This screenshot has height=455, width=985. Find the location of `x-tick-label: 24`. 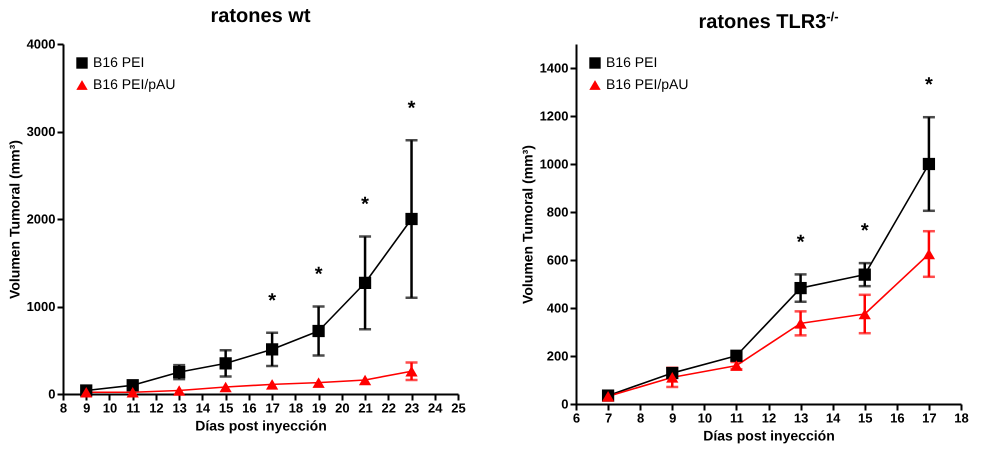

x-tick-label: 24 is located at coordinates (436, 408).